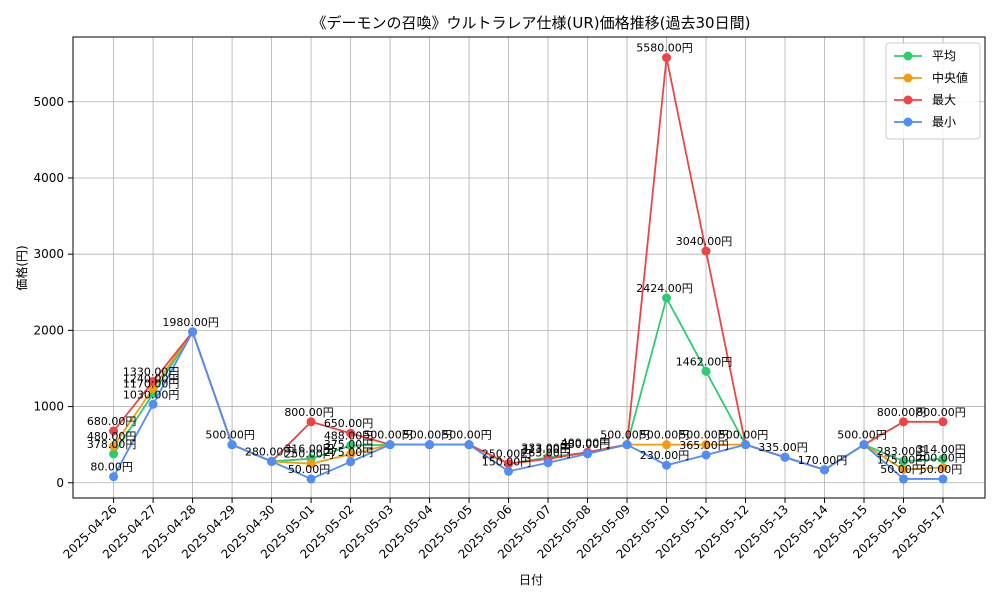 This screenshot has width=1000, height=604. What do you see at coordinates (270, 451) in the screenshot?
I see `data-label: 280.00円` at bounding box center [270, 451].